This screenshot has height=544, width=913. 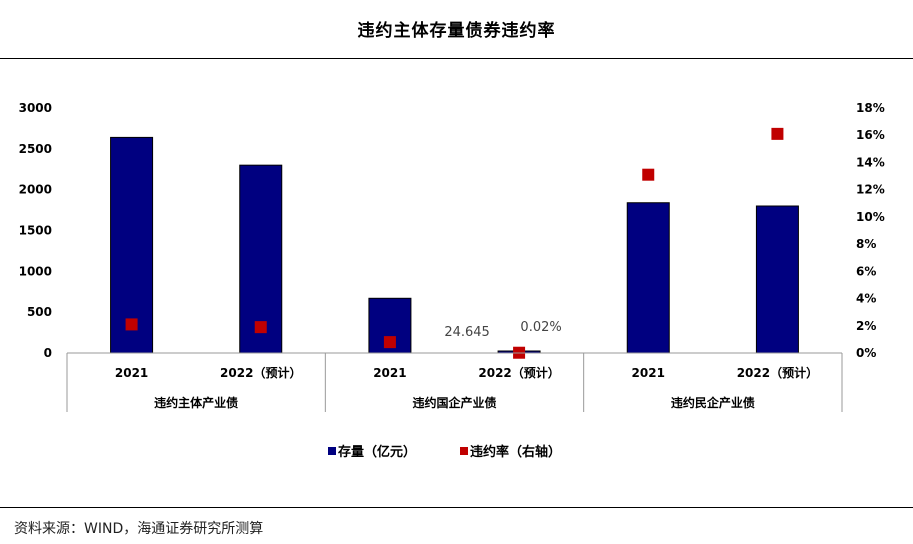 I want to click on legend-label: 违约率（右轴）, so click(x=515, y=452).